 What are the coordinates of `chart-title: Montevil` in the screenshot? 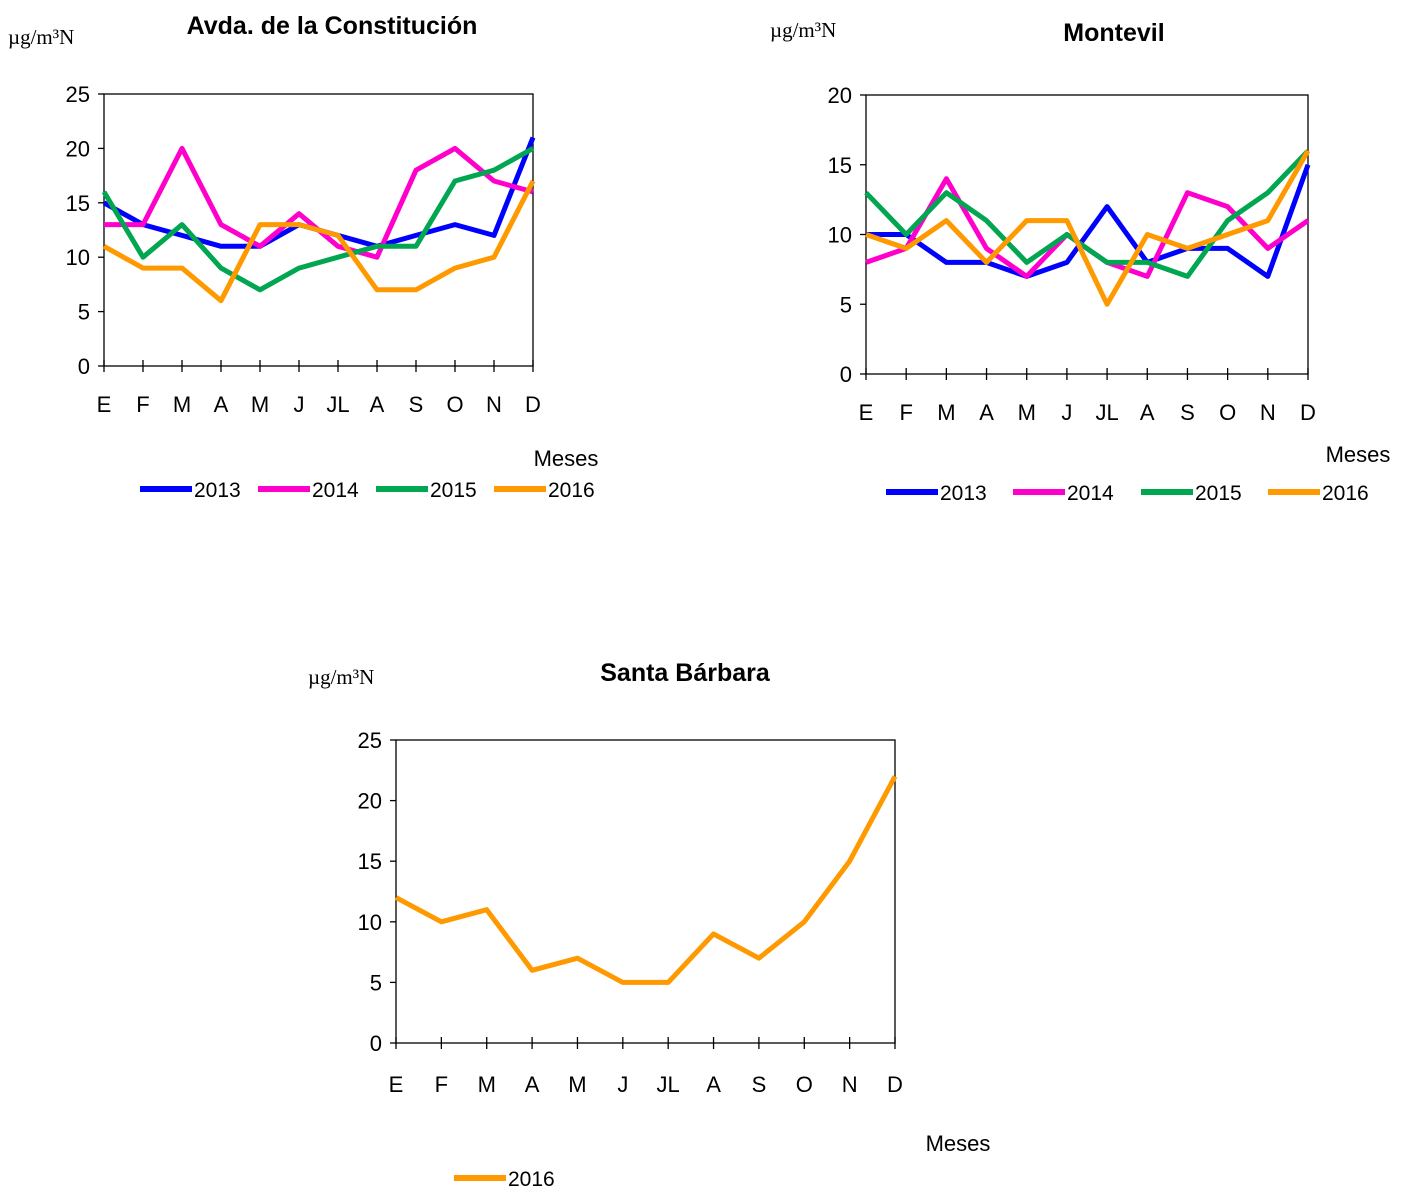 It's located at (1113, 33).